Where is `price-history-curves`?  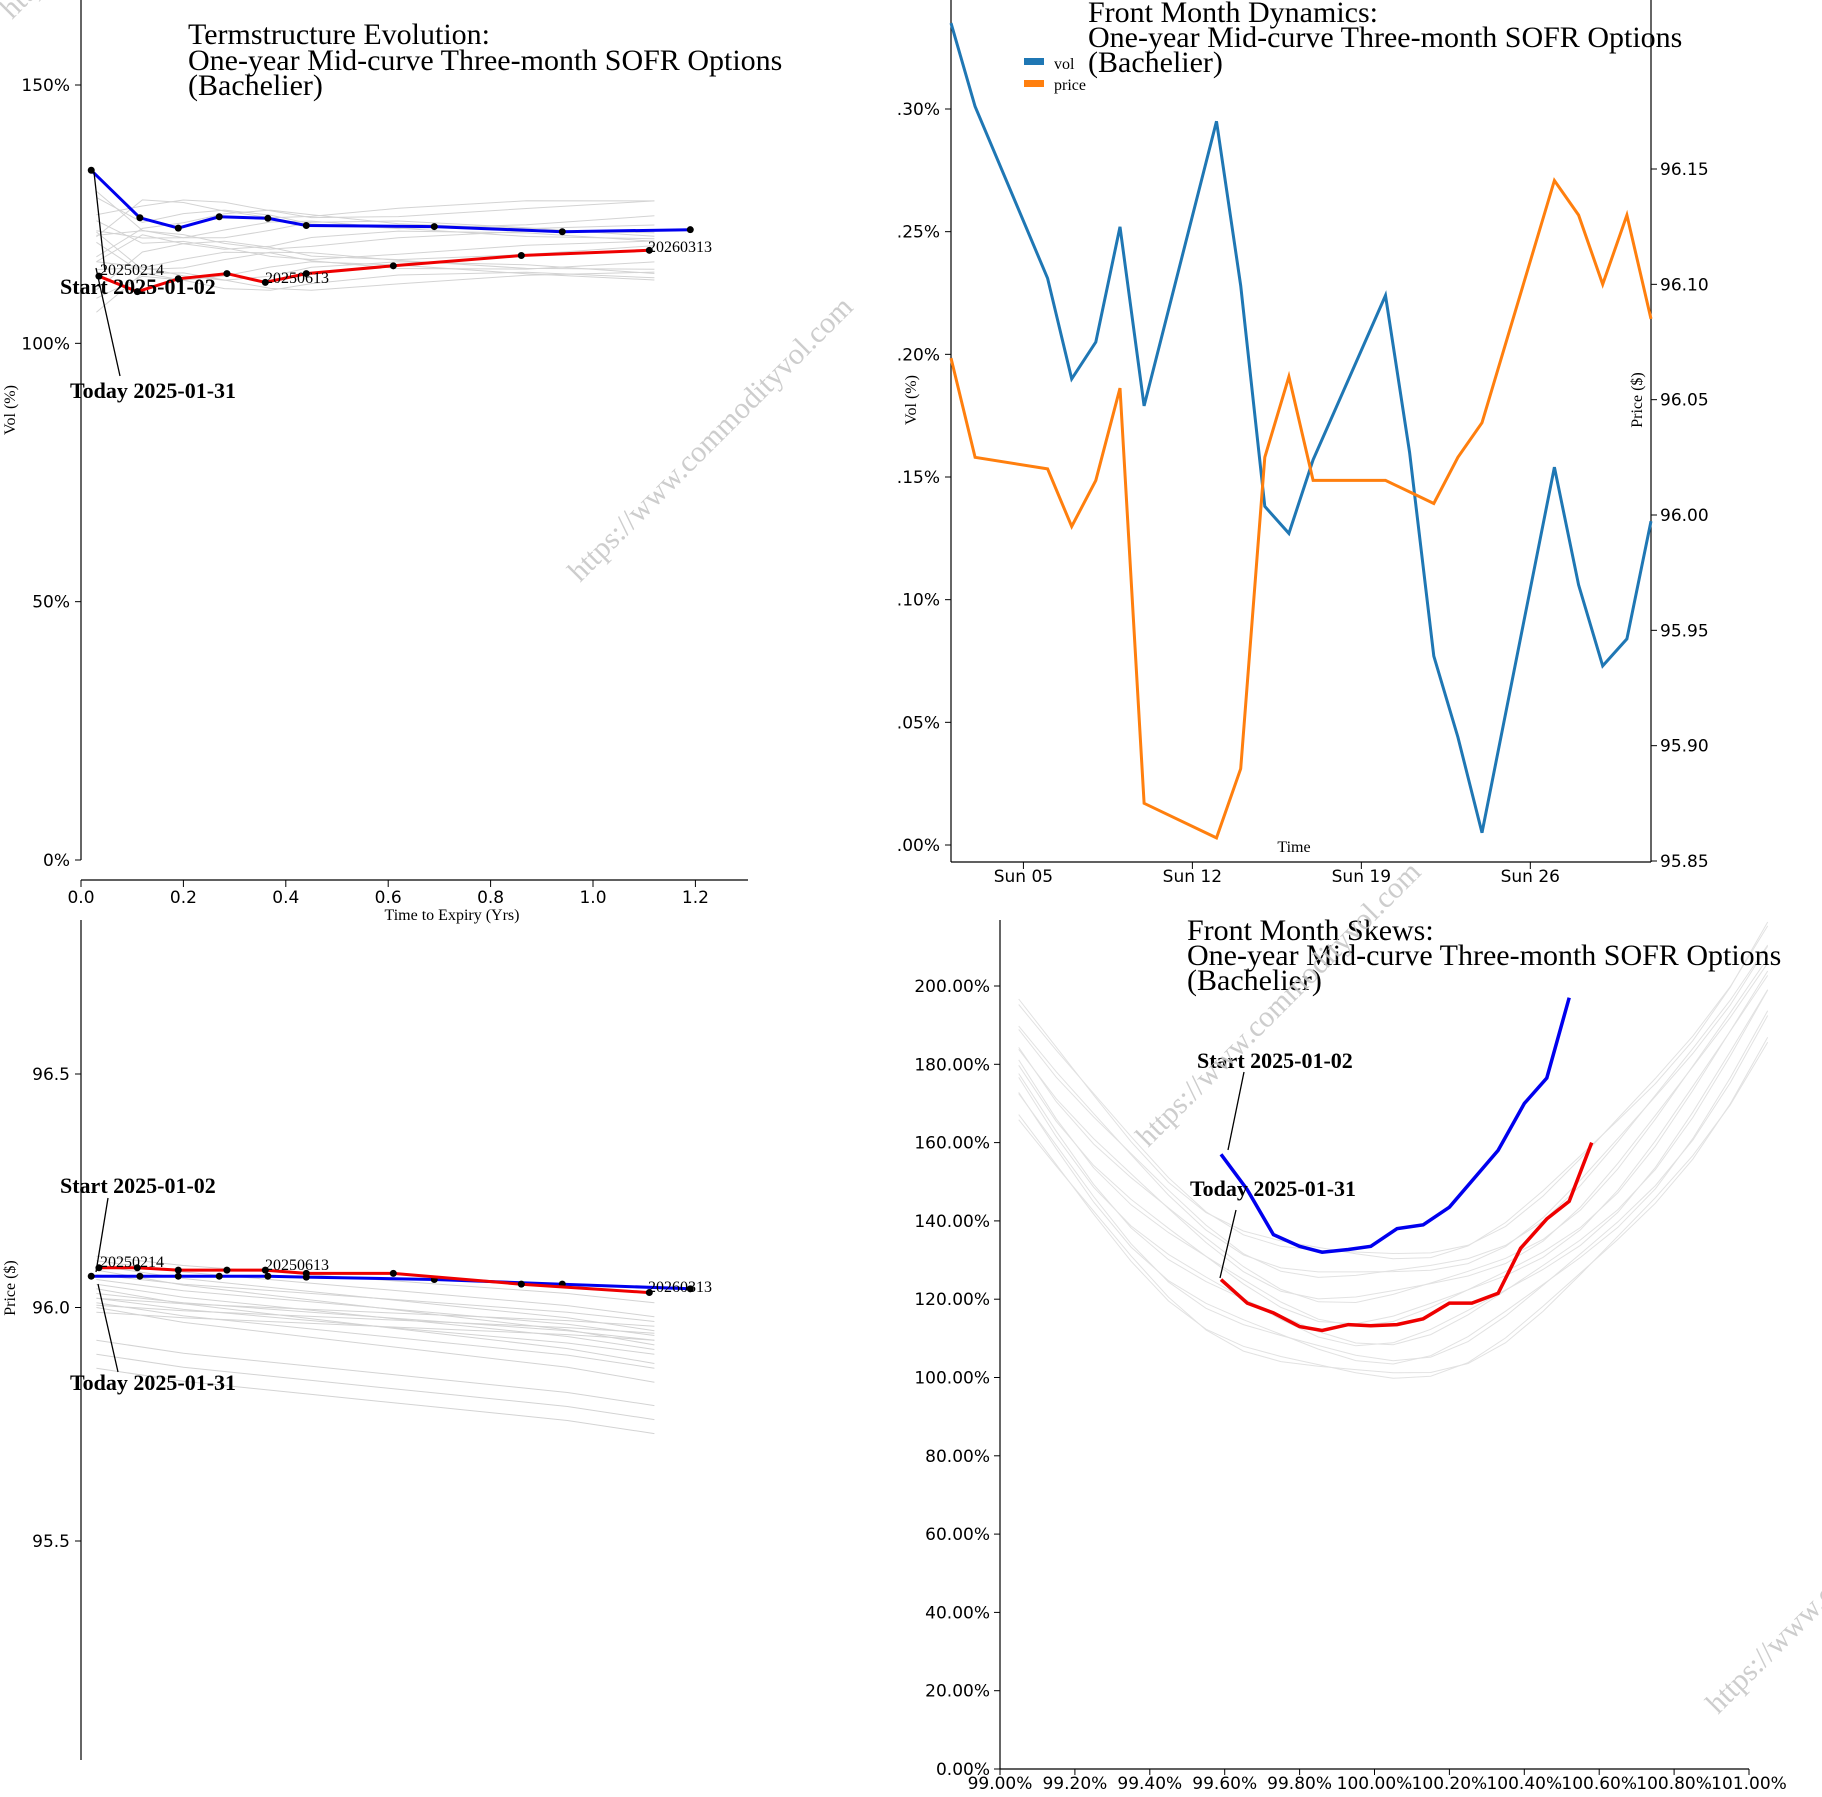
price-history-curves is located at coordinates (375, 1345).